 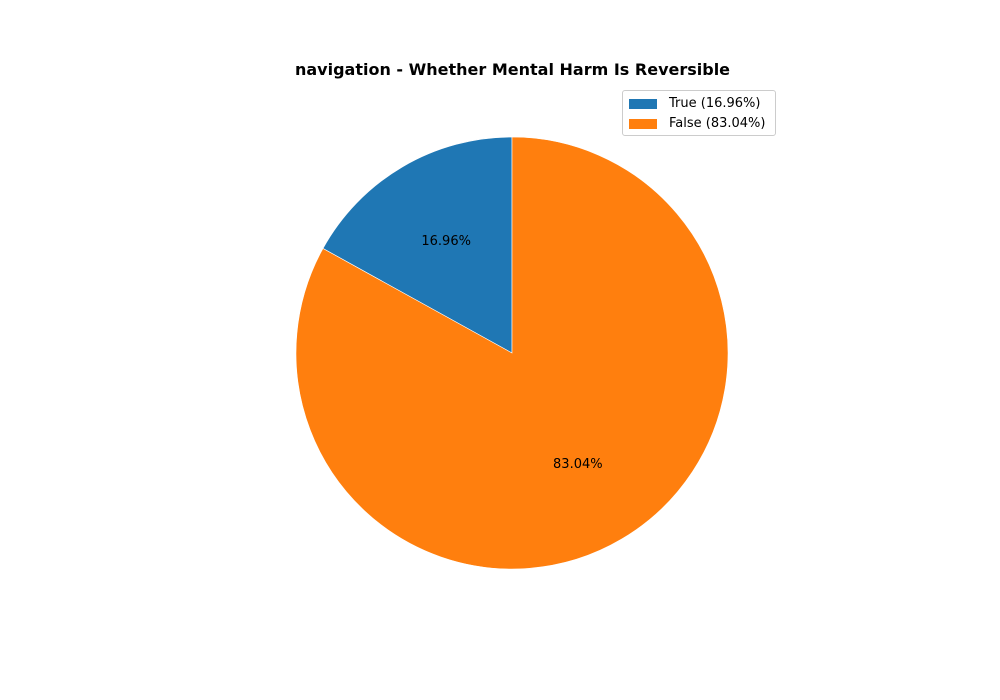 What do you see at coordinates (578, 464) in the screenshot?
I see `slice-label-false: 83.04%` at bounding box center [578, 464].